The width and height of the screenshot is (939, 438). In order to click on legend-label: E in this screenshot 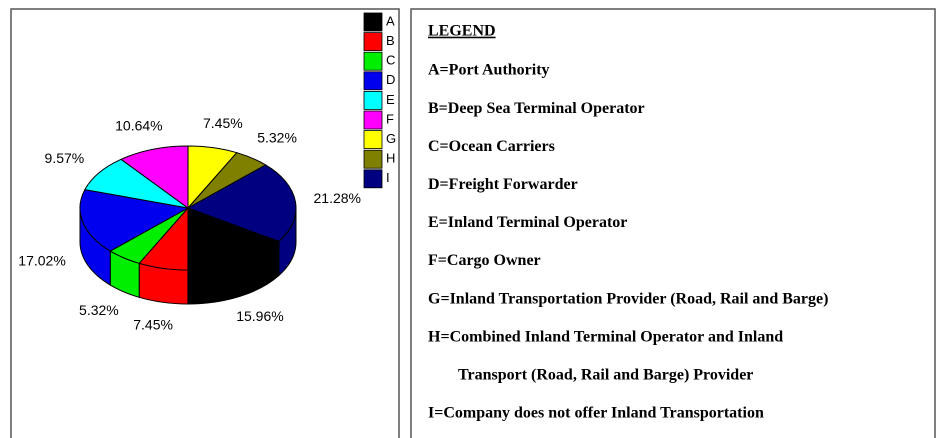, I will do `click(390, 99)`.